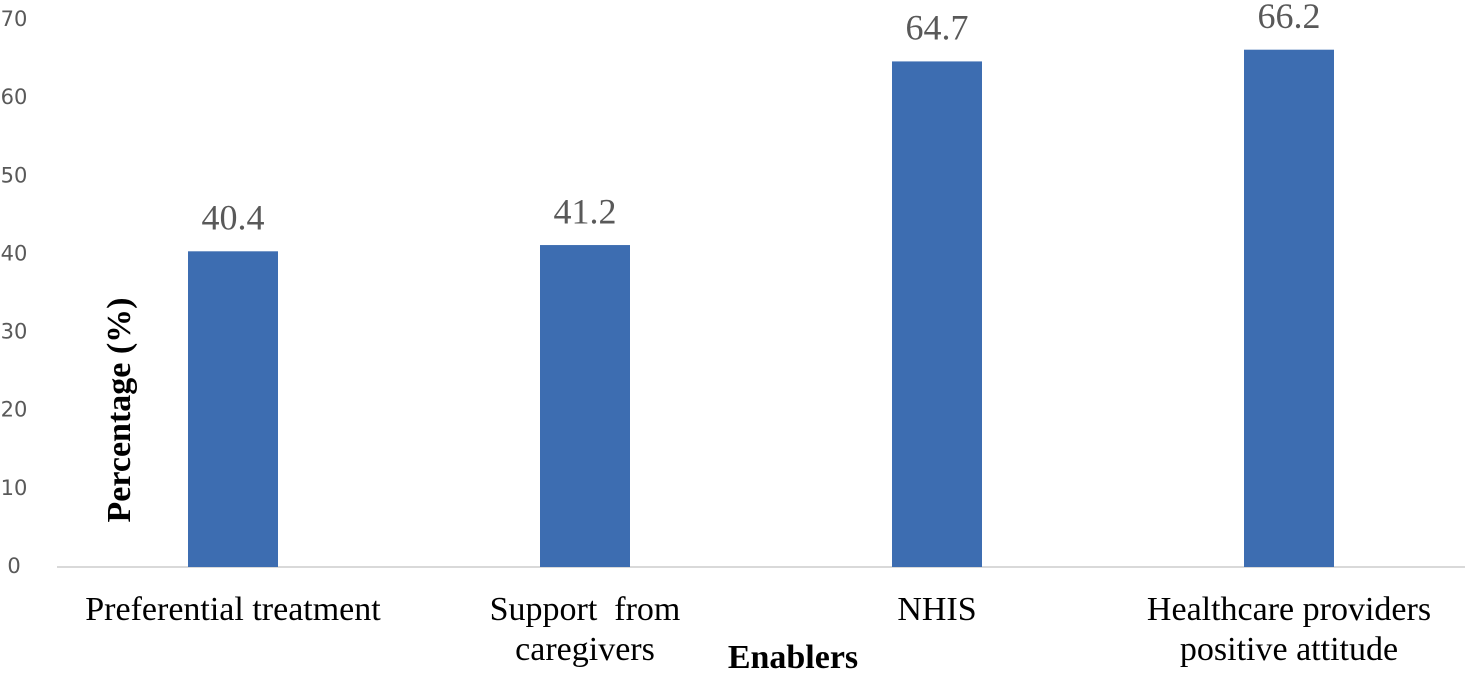 This screenshot has width=1467, height=679. What do you see at coordinates (1293, 629) in the screenshot?
I see `x-tick-label: Healthcare providers positive attitude` at bounding box center [1293, 629].